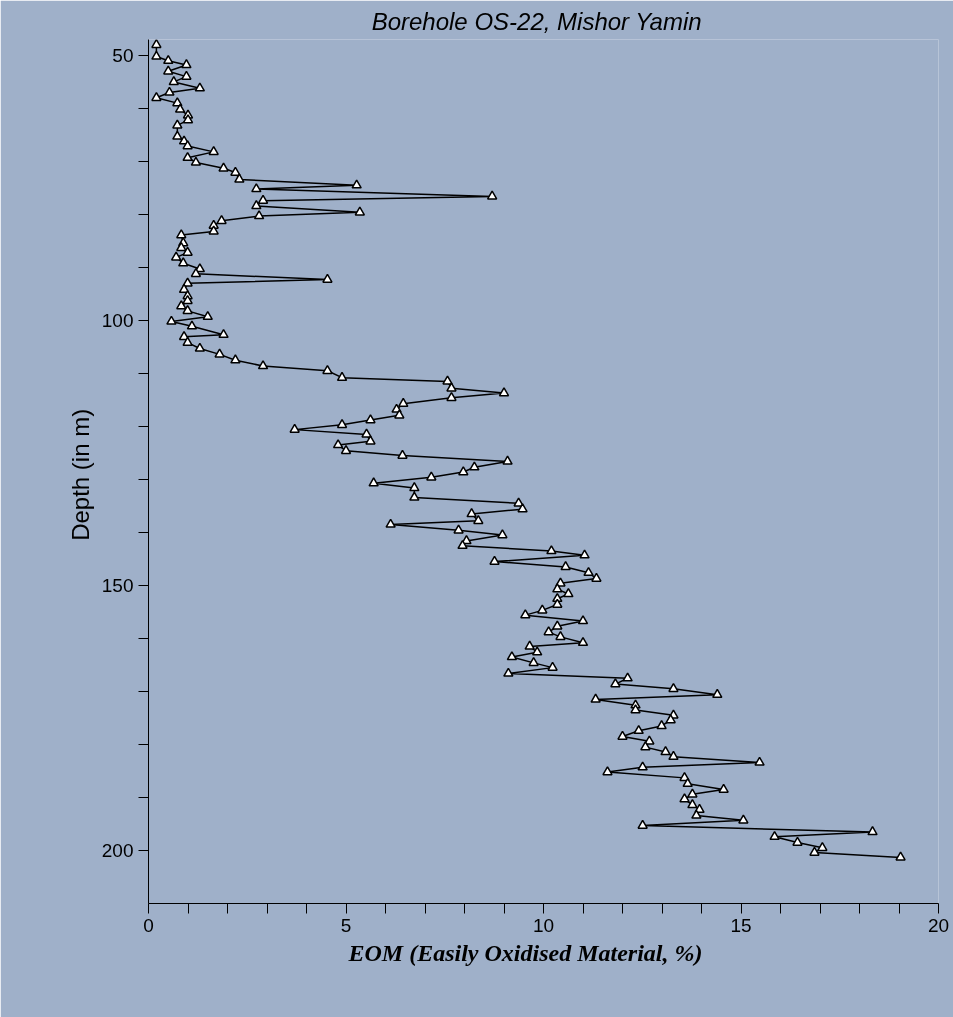 Image resolution: width=953 pixels, height=1017 pixels. What do you see at coordinates (80, 474) in the screenshot?
I see `y-axis-title: Depth (in m)` at bounding box center [80, 474].